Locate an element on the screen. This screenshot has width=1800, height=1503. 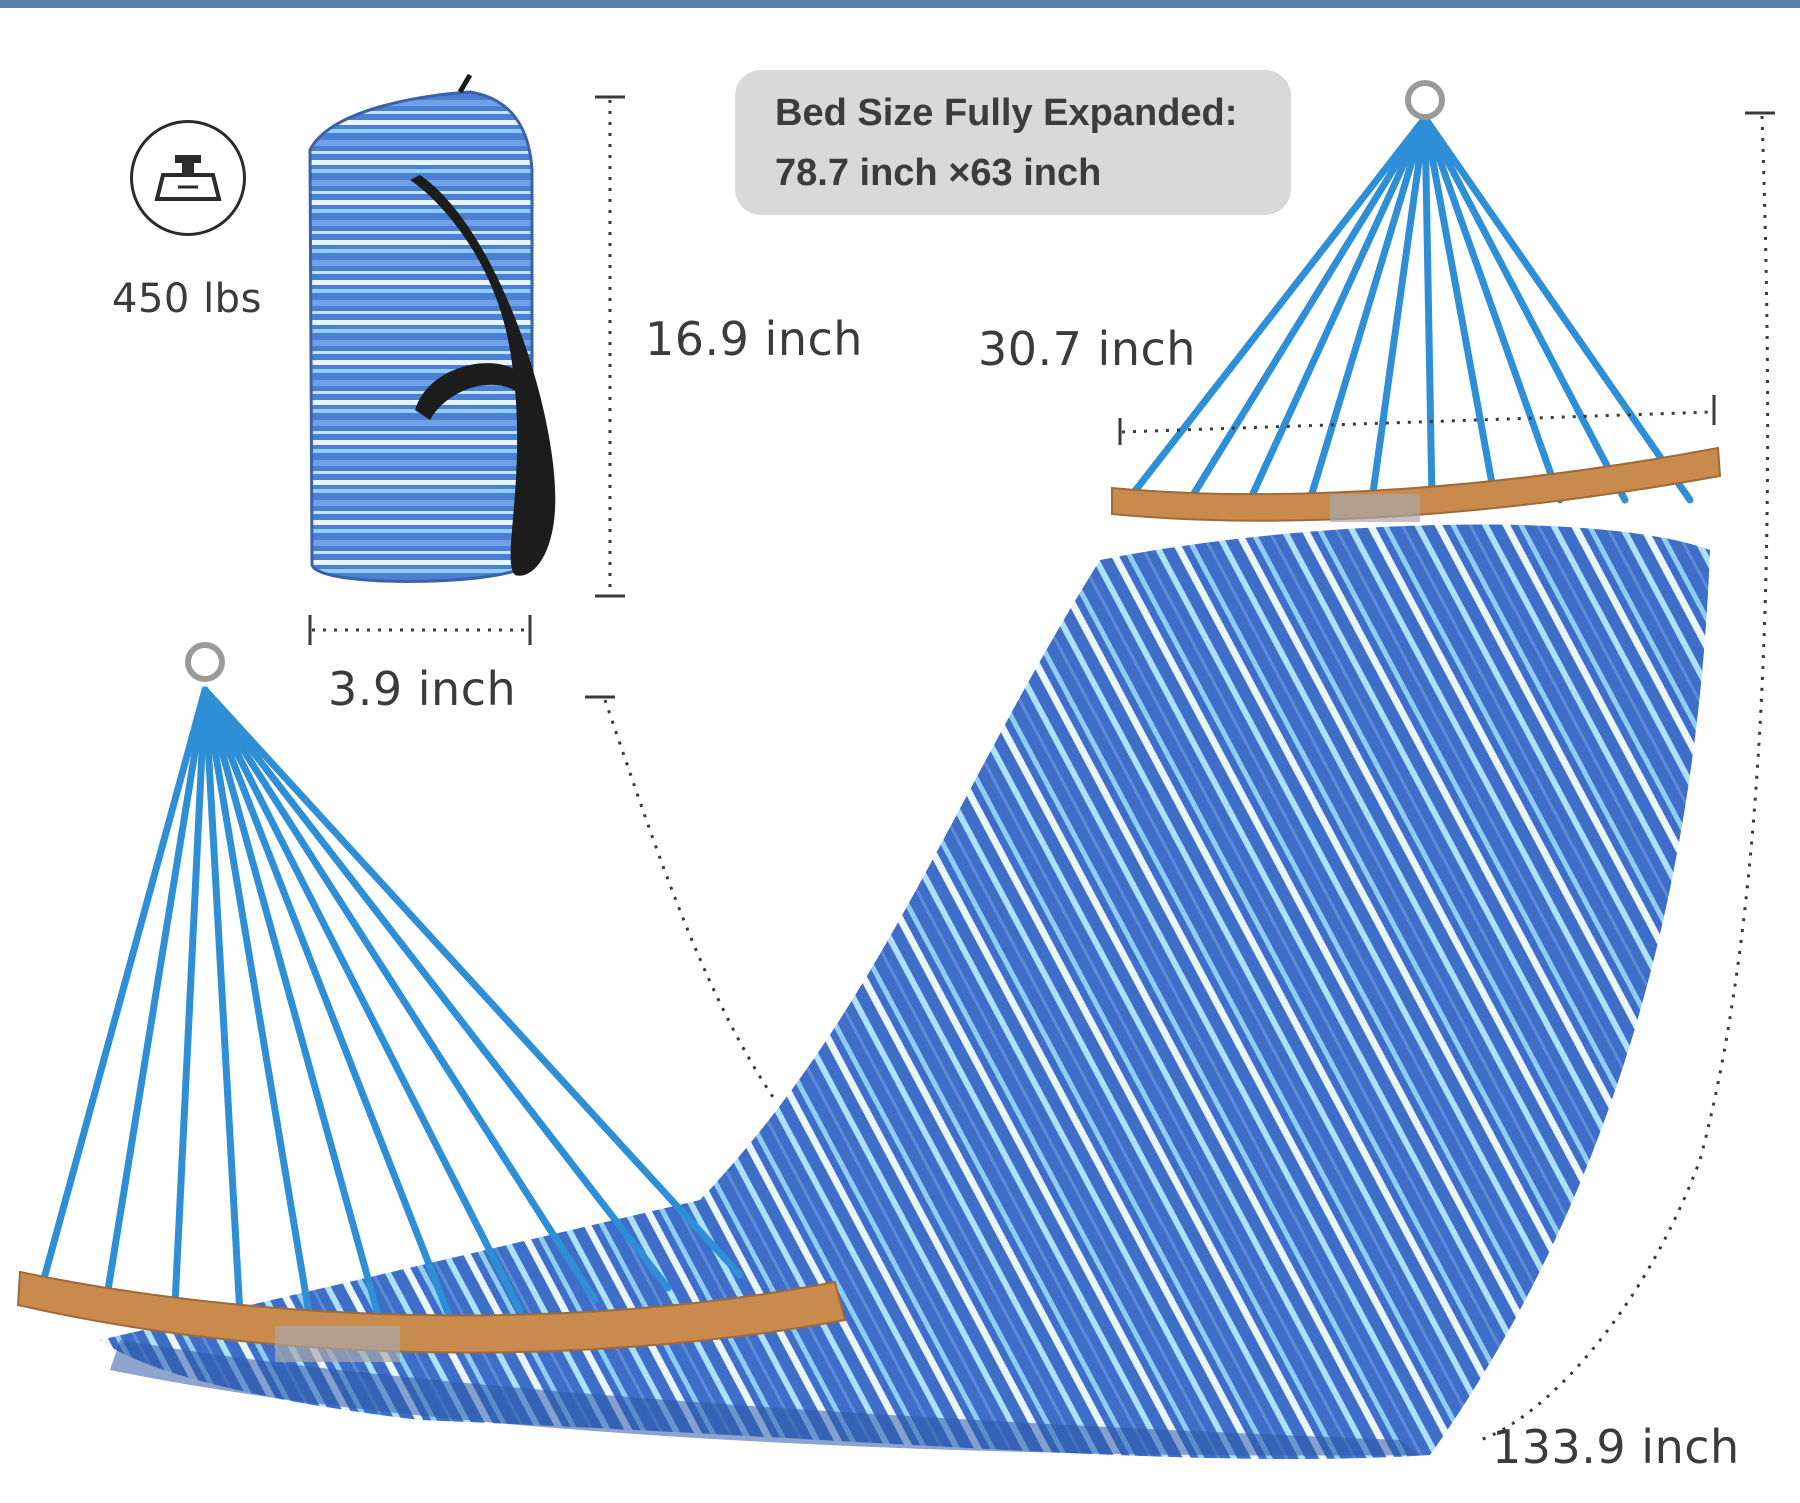
top-border is located at coordinates (900, 4).